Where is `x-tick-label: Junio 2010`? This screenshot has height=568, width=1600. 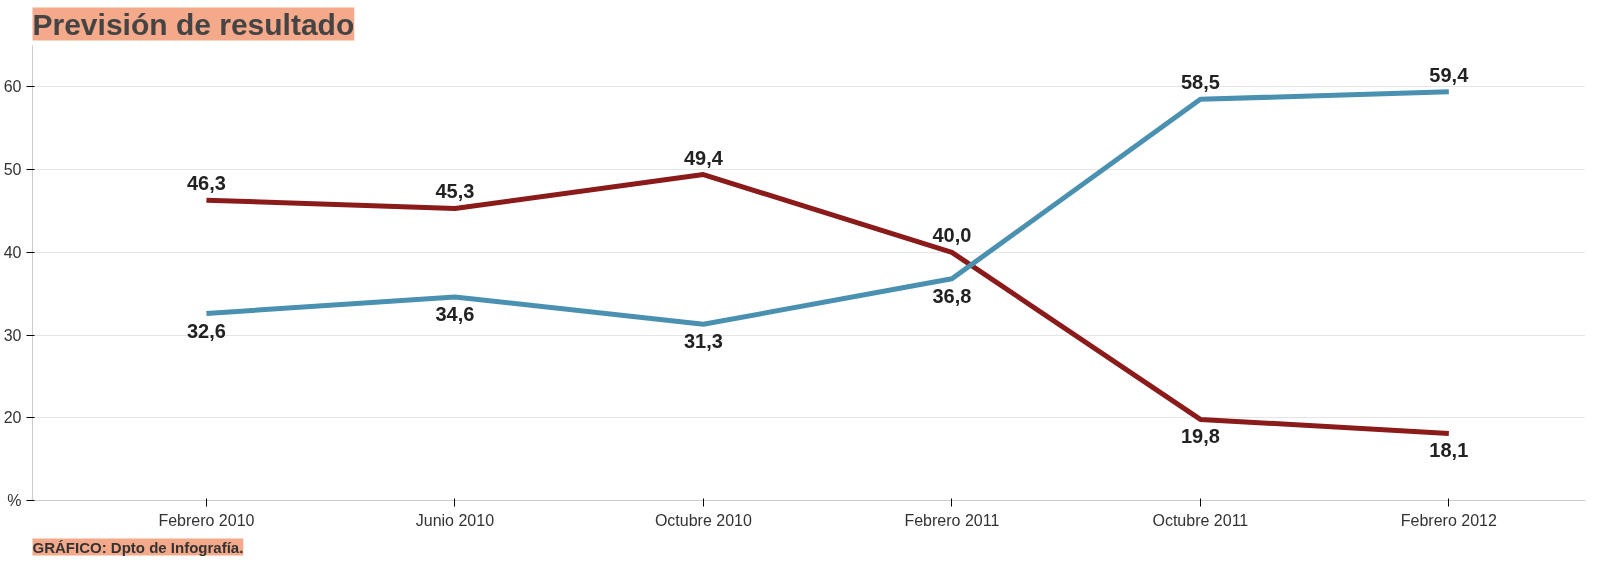 x-tick-label: Junio 2010 is located at coordinates (455, 520).